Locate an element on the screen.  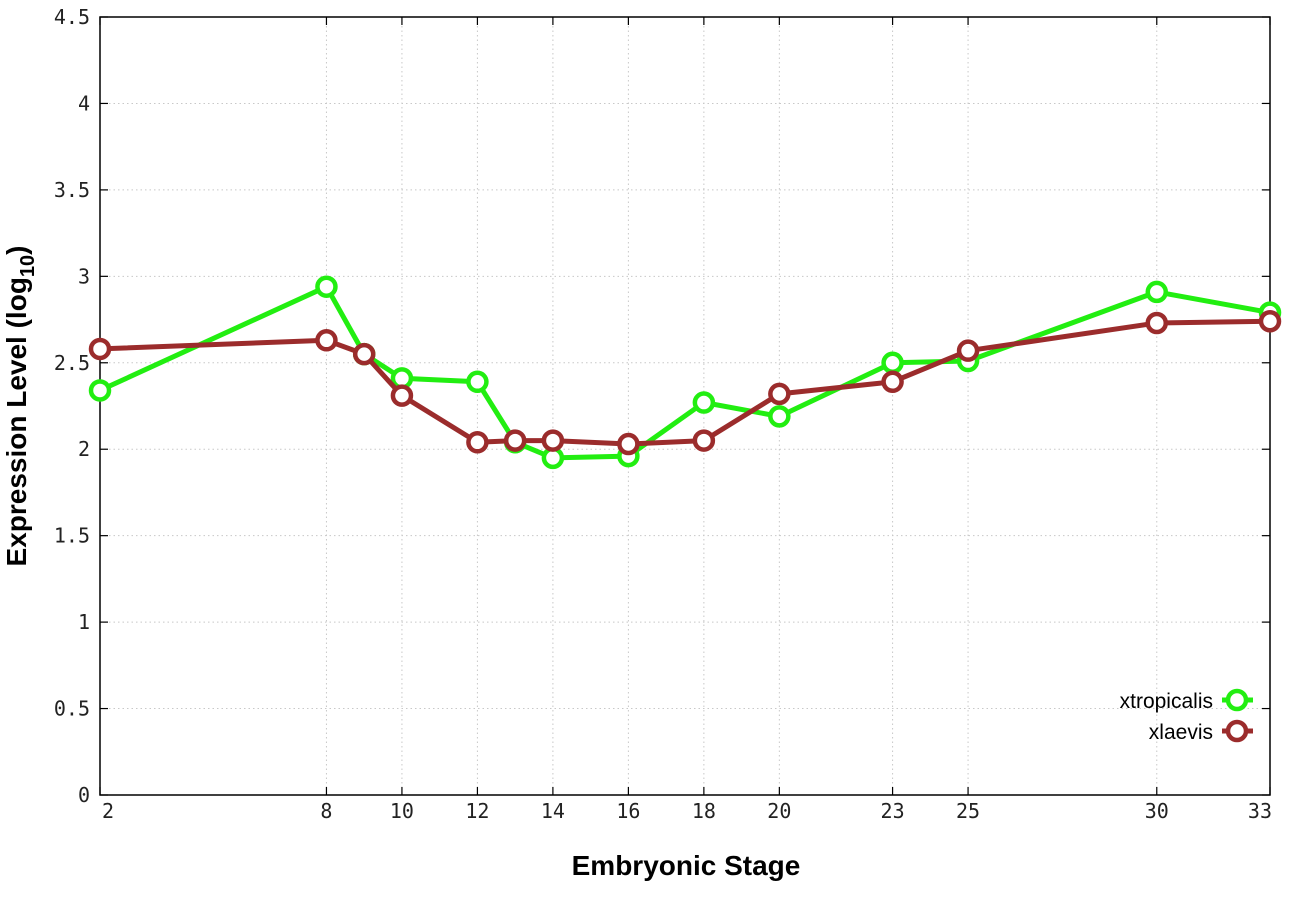
y-tick-label: 2.5 is located at coordinates (72, 363).